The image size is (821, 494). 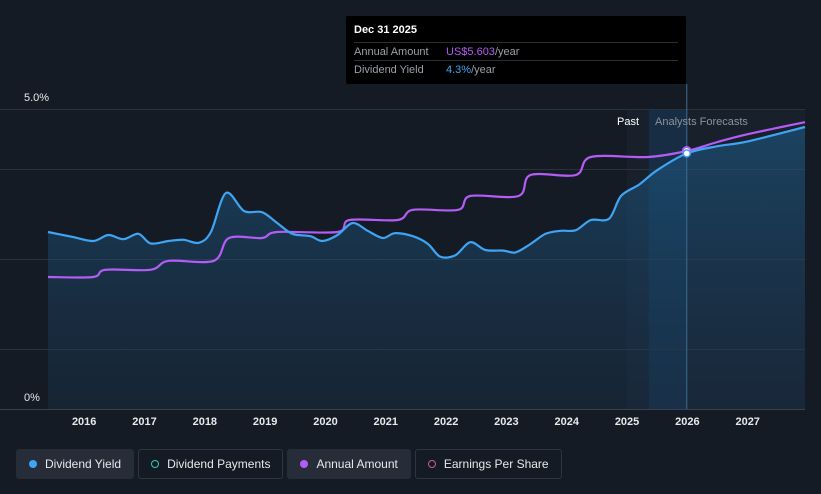 I want to click on legend-dividend-yield: Dividend Yield, so click(x=75, y=464).